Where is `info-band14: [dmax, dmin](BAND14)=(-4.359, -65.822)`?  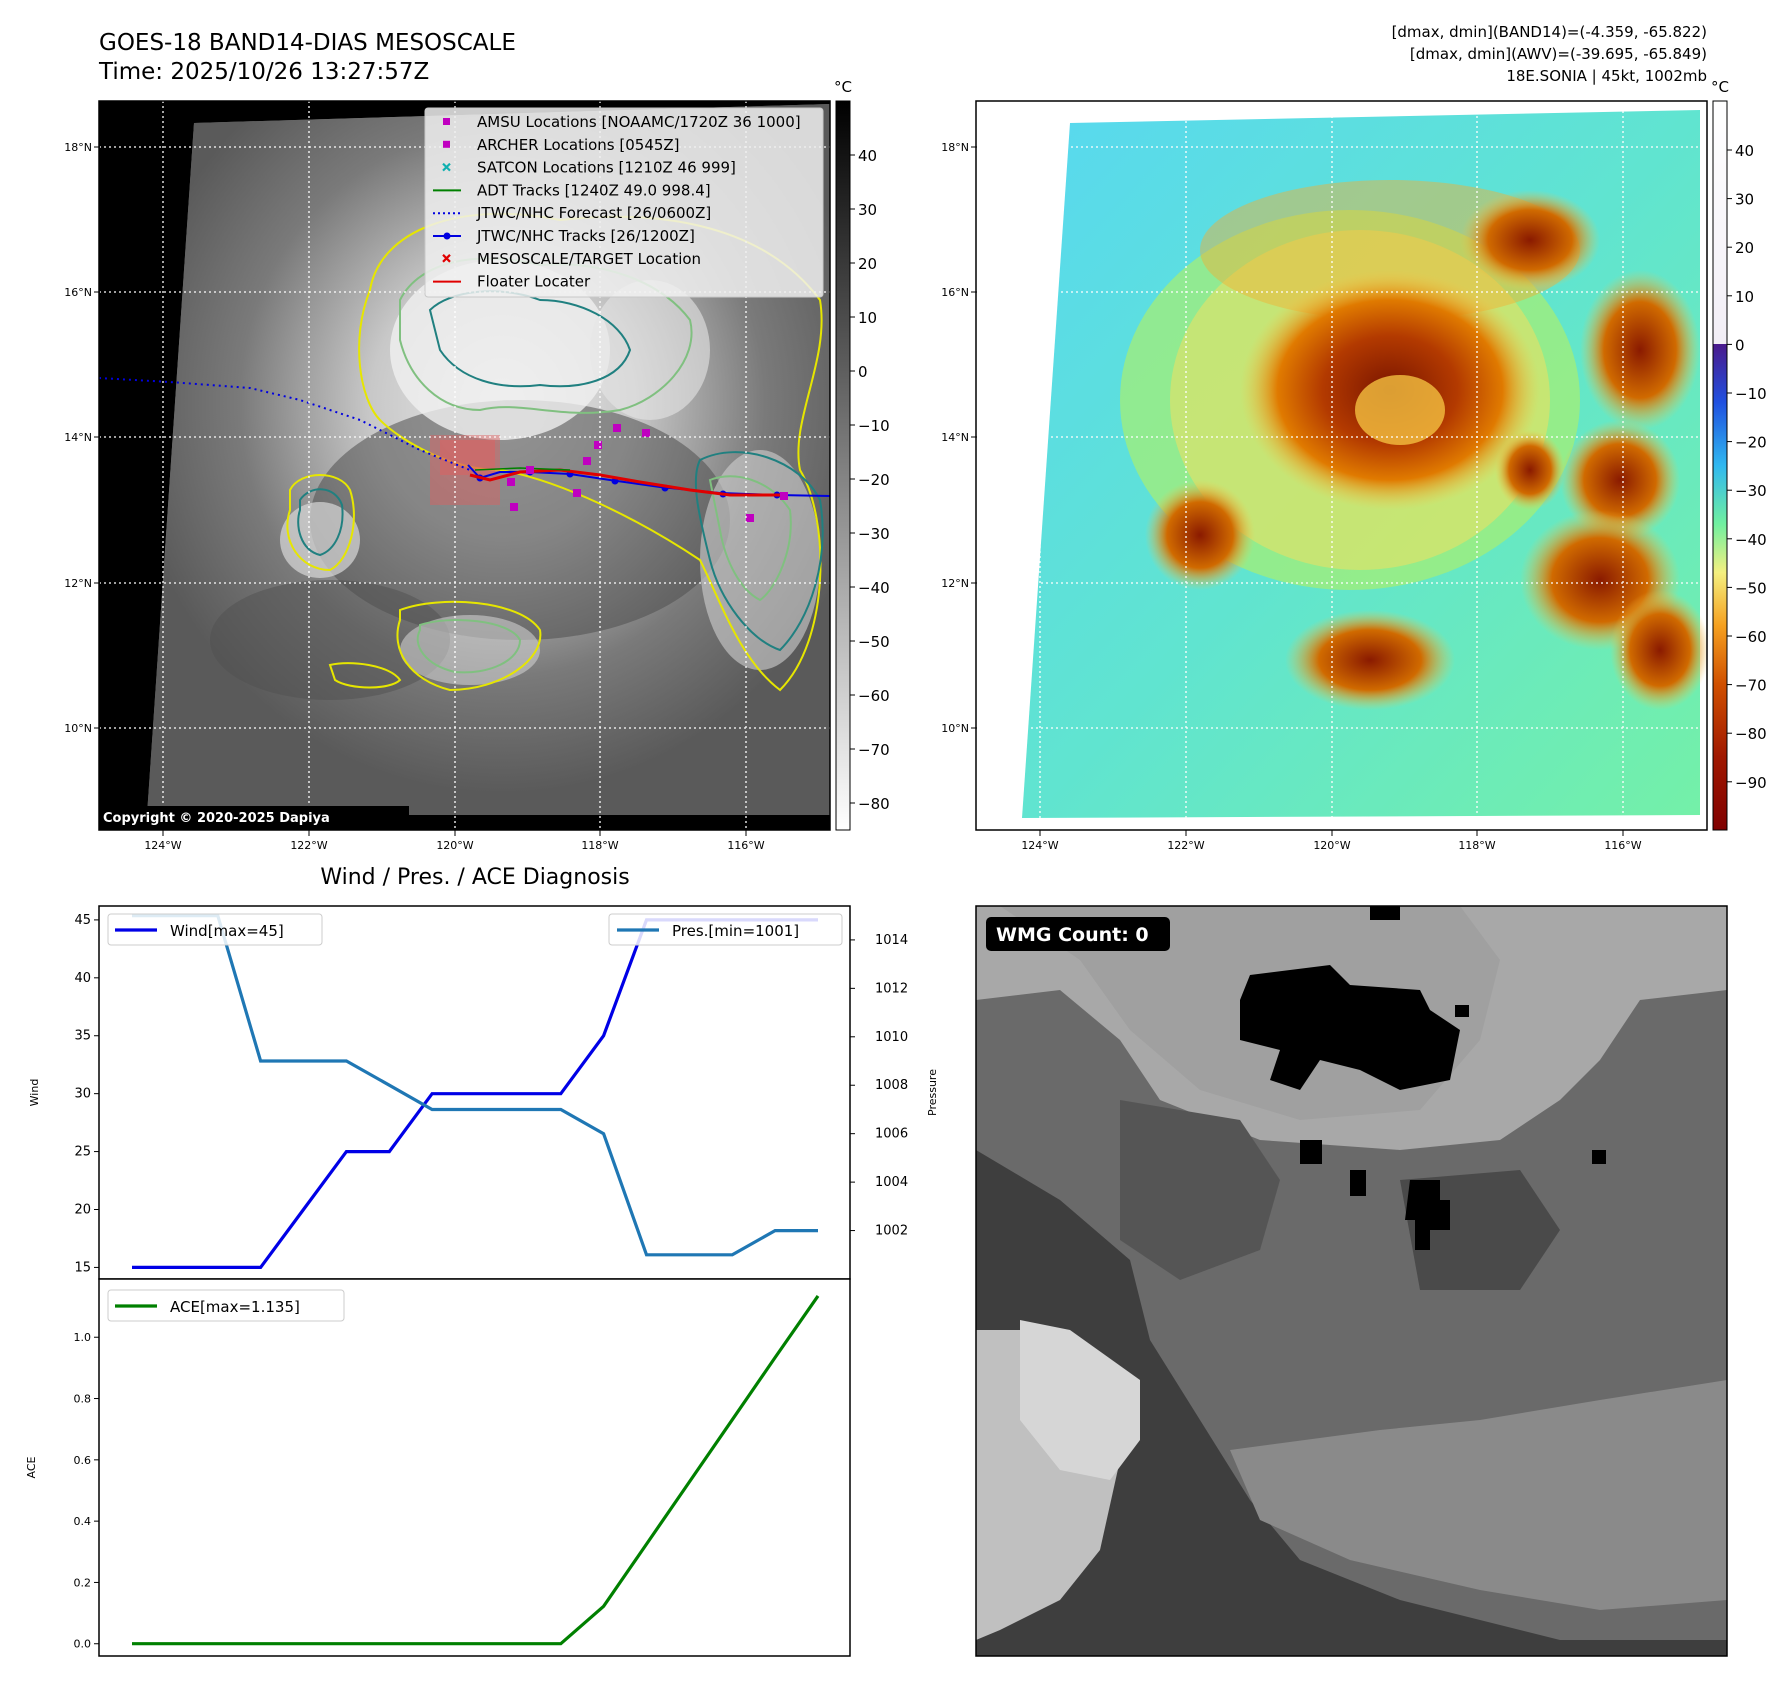
info-band14: [dmax, dmin](BAND14)=(-4.359, -65.822) is located at coordinates (1549, 32).